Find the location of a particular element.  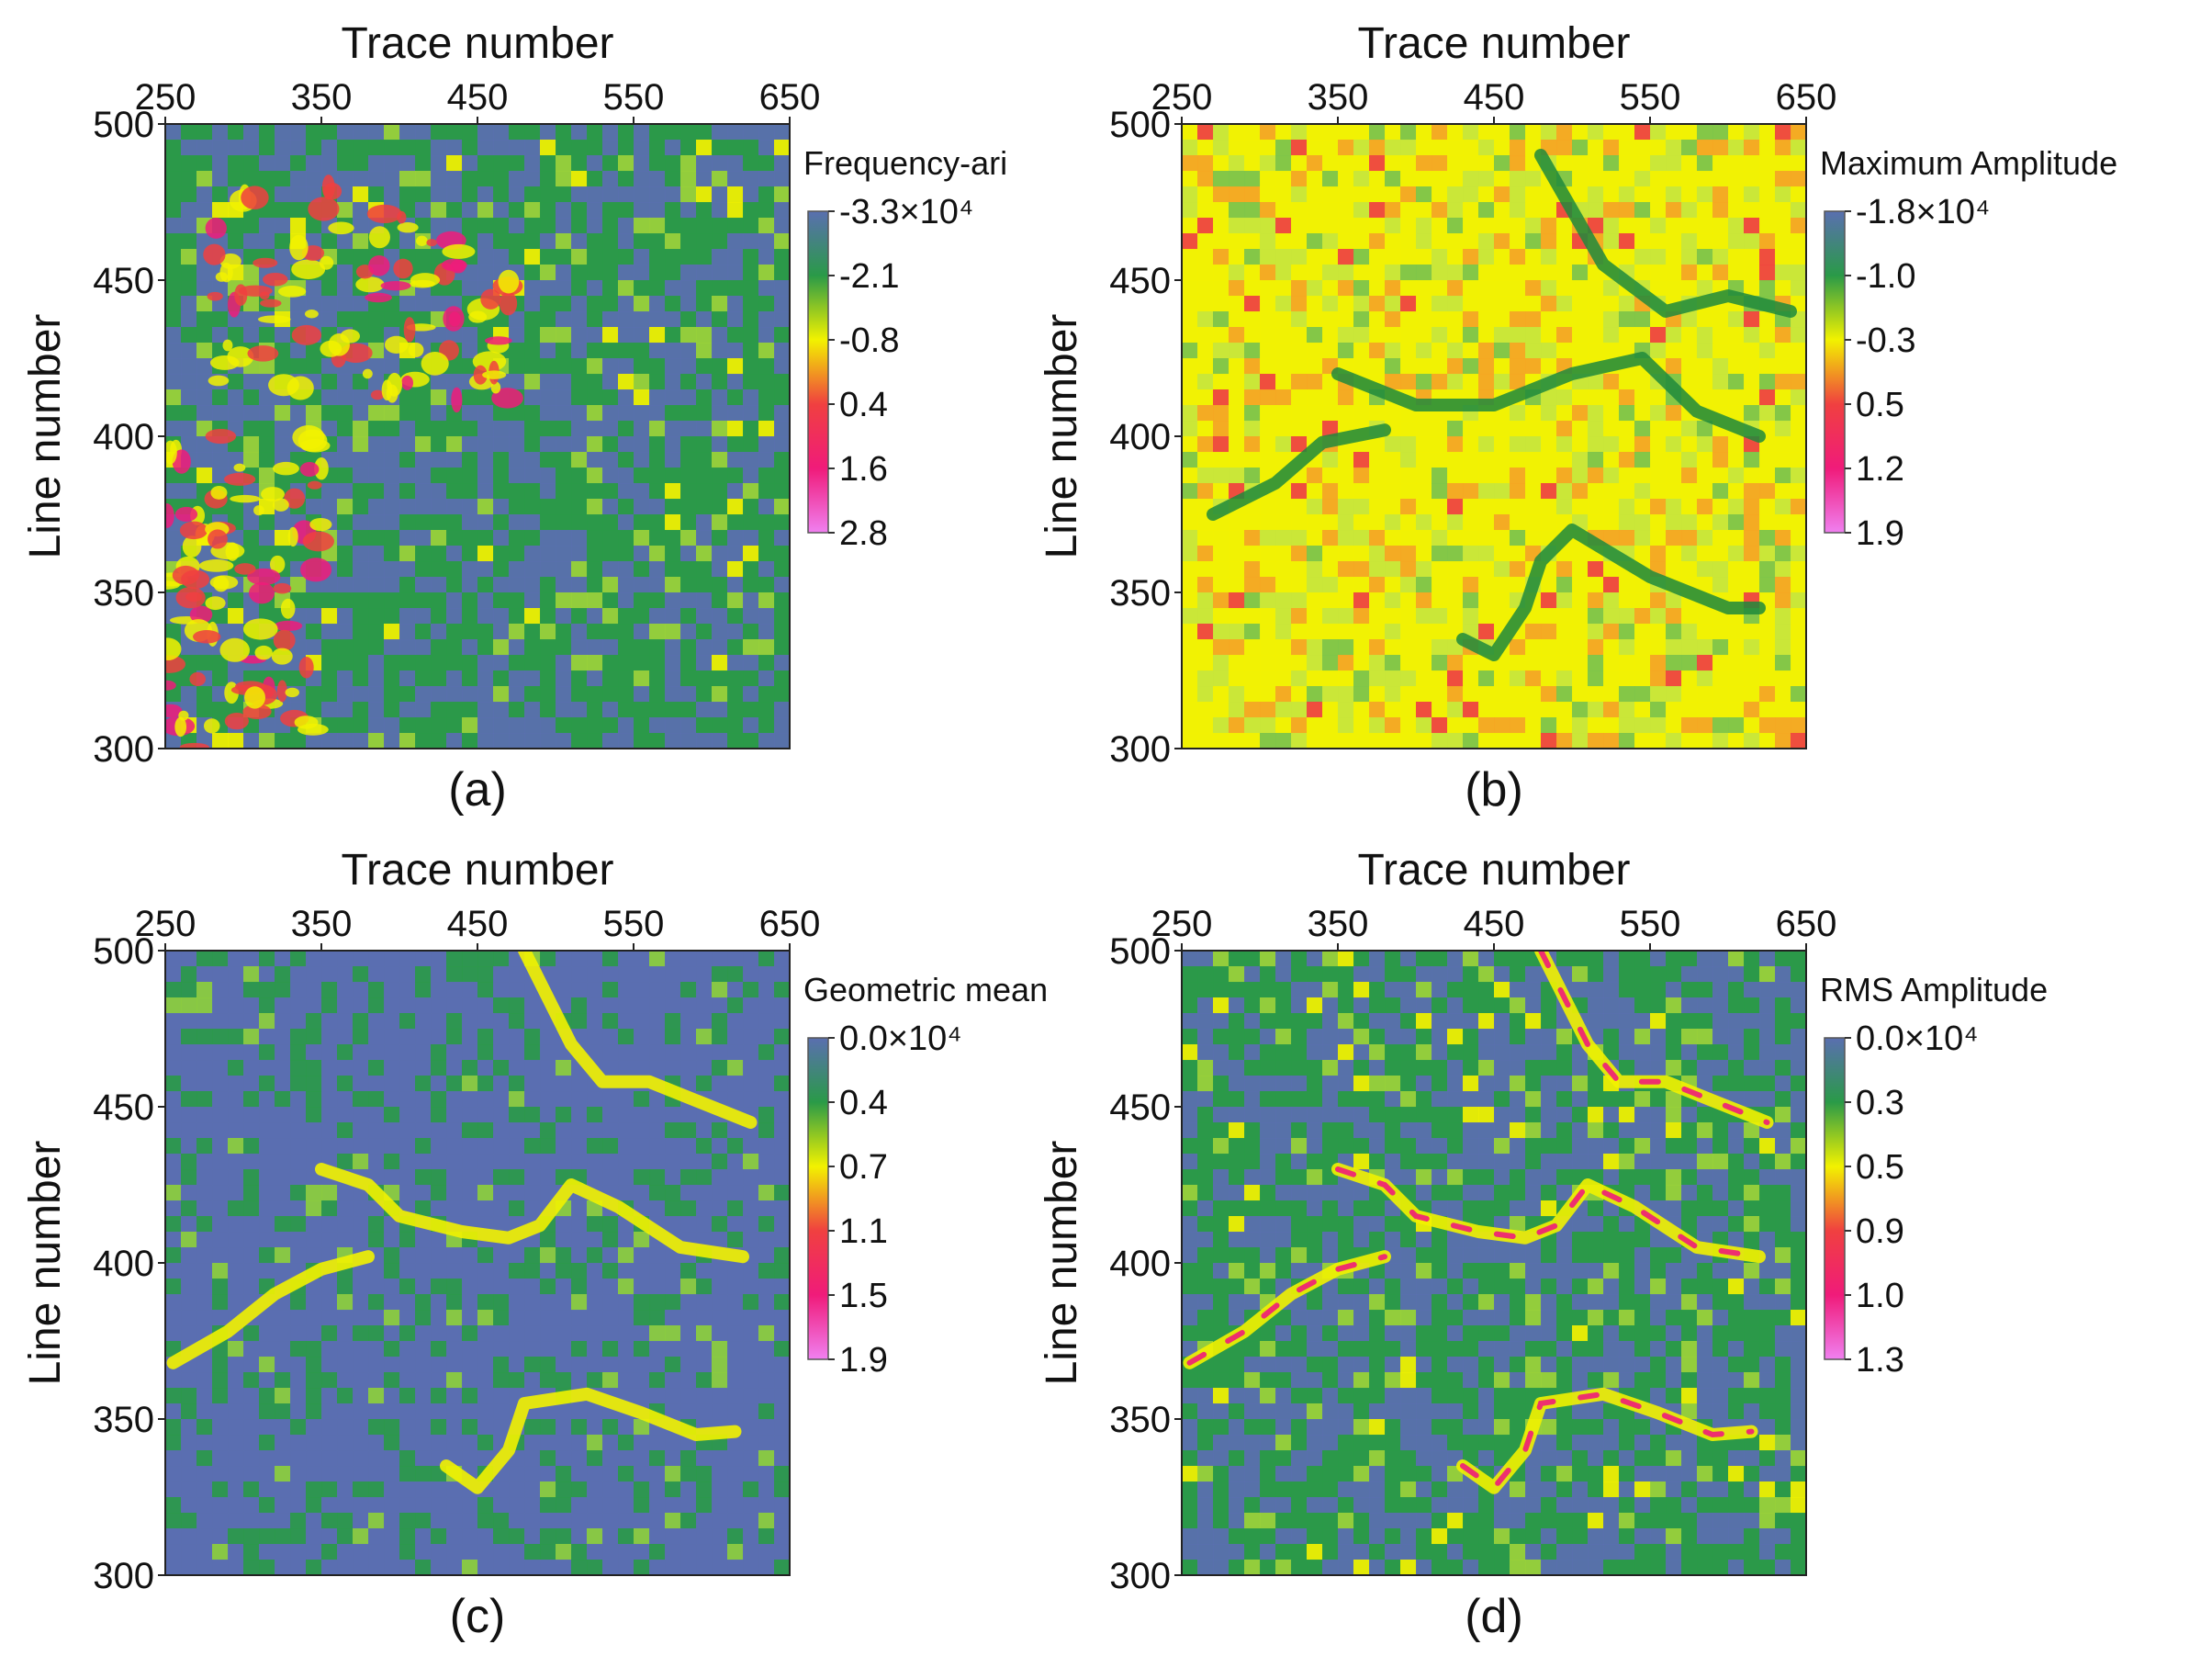

anomaly-patch is located at coordinates (310, 469).